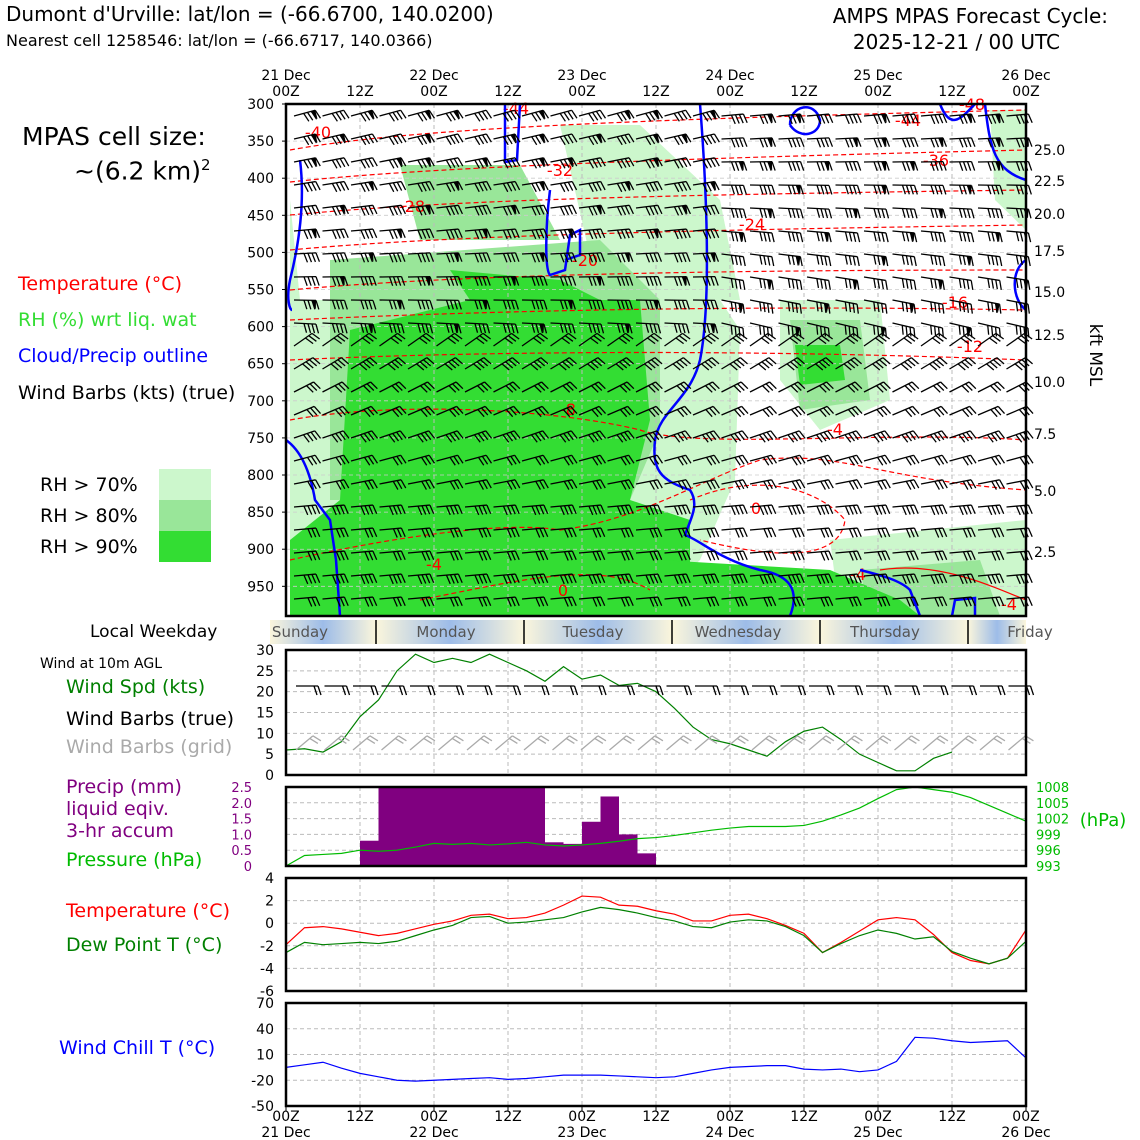  Describe the element at coordinates (285, 1132) in the screenshot. I see `bottom-date-label: 21 Dec` at that location.